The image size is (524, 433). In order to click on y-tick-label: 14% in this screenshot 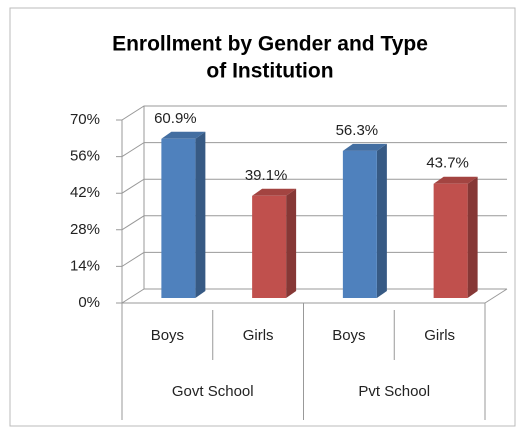, I will do `click(85, 265)`.